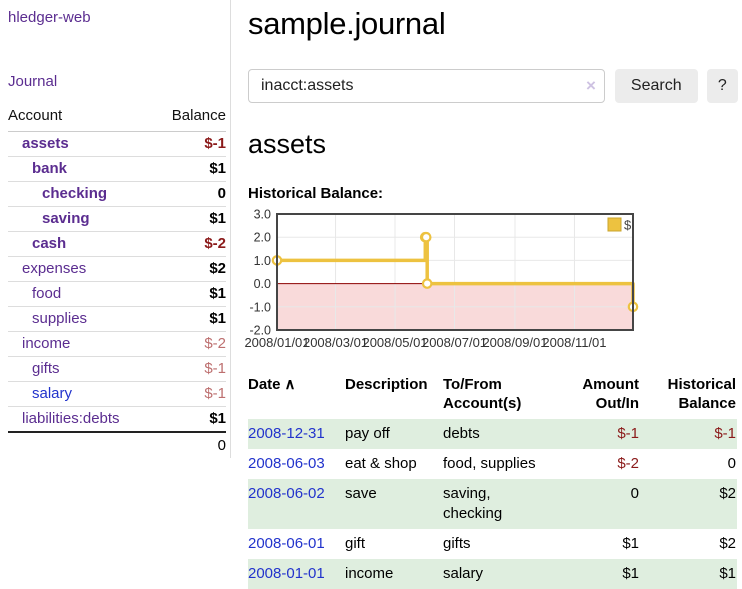 This screenshot has height=589, width=742. Describe the element at coordinates (60, 318) in the screenshot. I see `account-link-supplies: supplies` at that location.